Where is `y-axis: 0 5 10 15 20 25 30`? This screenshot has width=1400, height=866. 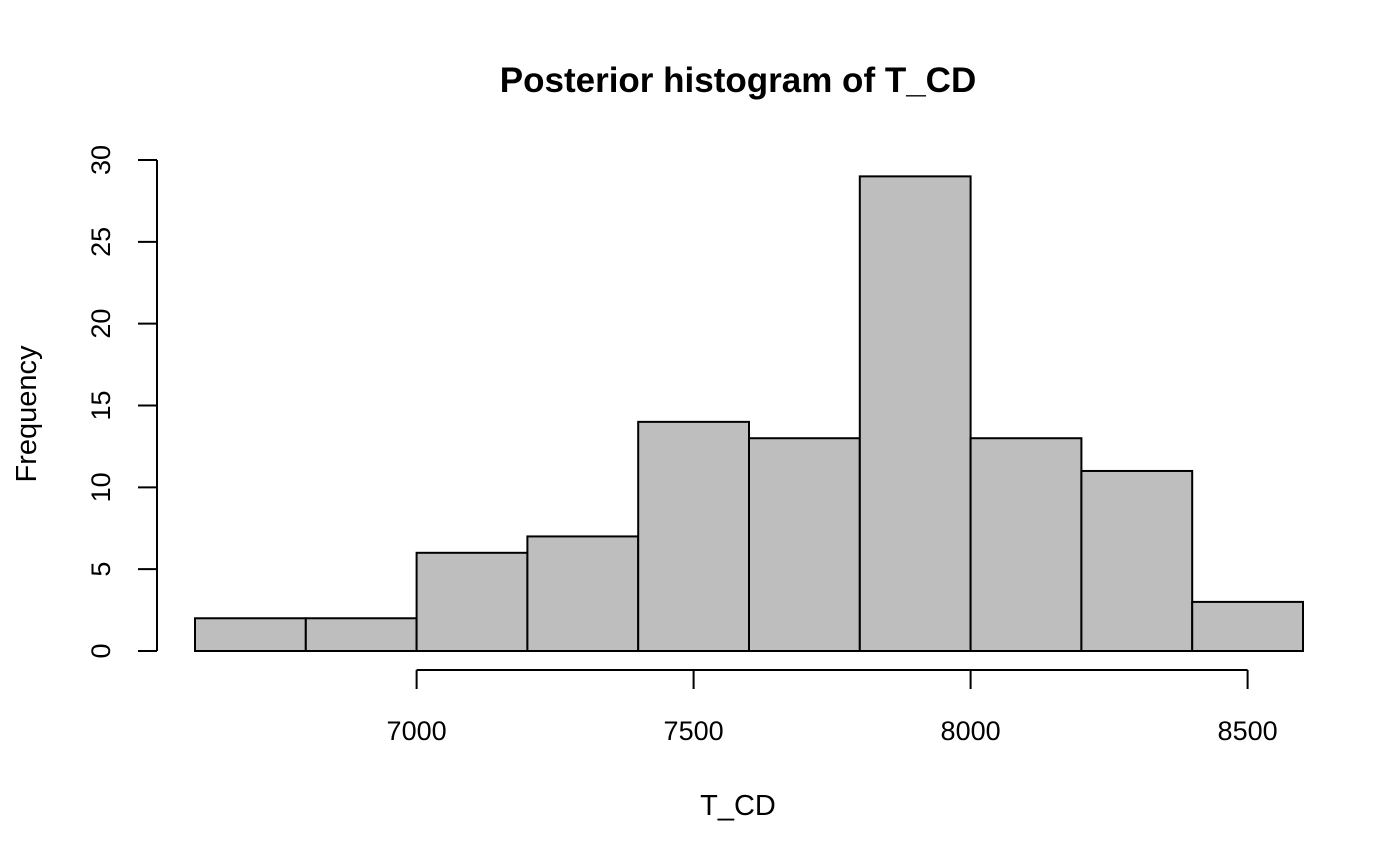 y-axis: 0 5 10 15 20 25 30 is located at coordinates (122, 402).